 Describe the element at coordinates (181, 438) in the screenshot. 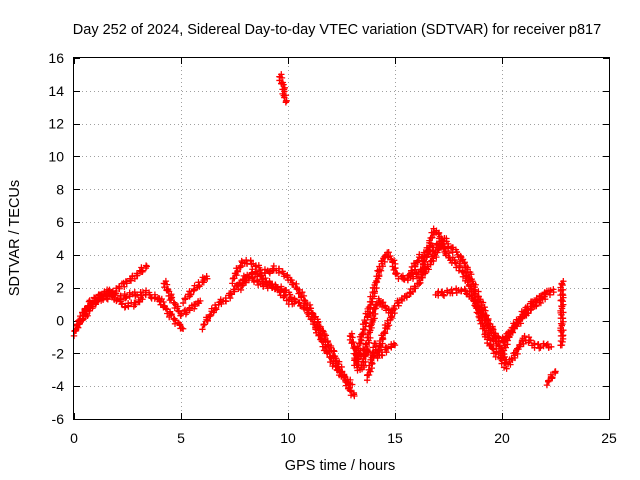

I see `x-tick-label: 5` at that location.